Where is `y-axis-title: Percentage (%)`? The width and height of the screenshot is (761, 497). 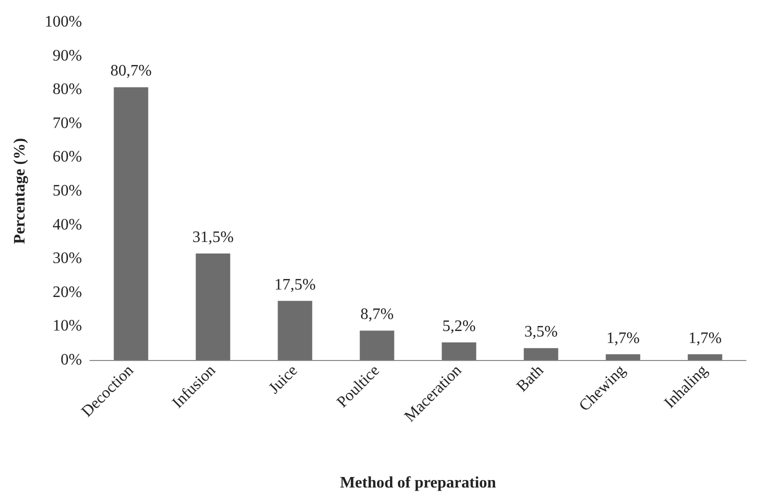
y-axis-title: Percentage (%) is located at coordinates (20, 191).